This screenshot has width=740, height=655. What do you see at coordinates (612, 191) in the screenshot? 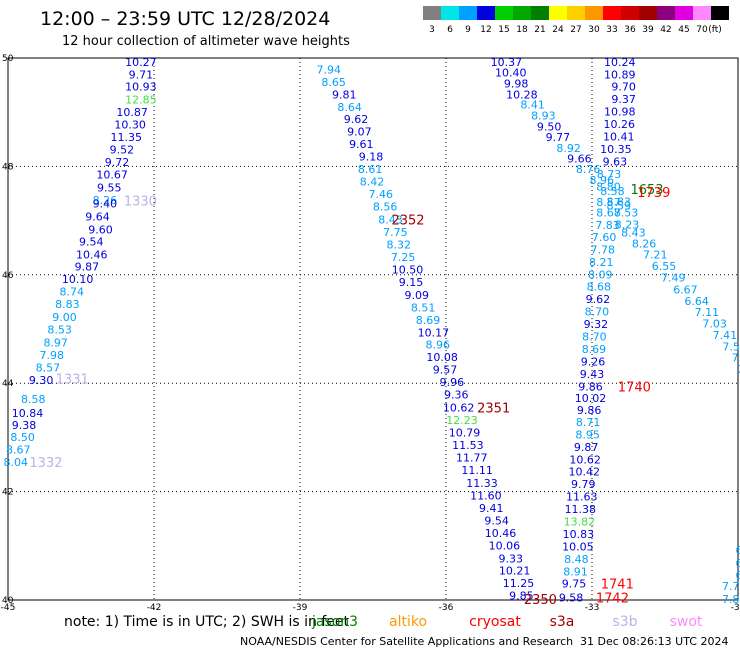
I see `wave-height-value: 8.58` at bounding box center [612, 191].